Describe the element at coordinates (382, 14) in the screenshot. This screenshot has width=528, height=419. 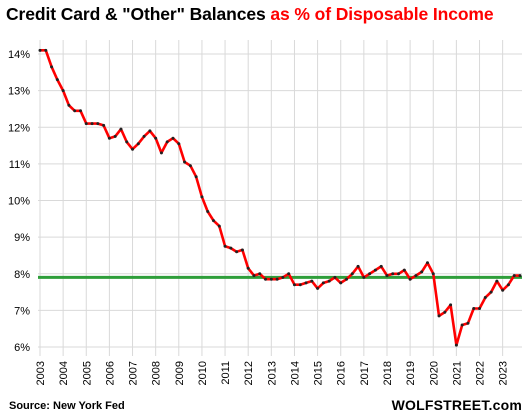
I see `chart-title-highlight: as % of Disposable Income` at that location.